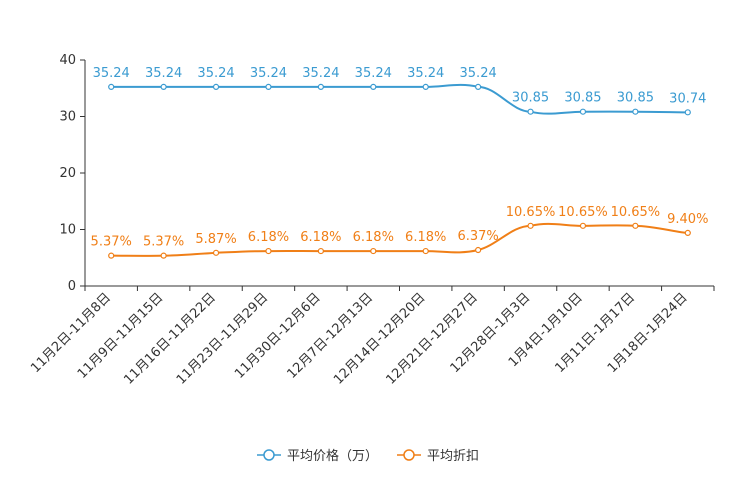 This screenshot has width=744, height=496. Describe the element at coordinates (67, 173) in the screenshot. I see `y-tick-label: 20` at that location.